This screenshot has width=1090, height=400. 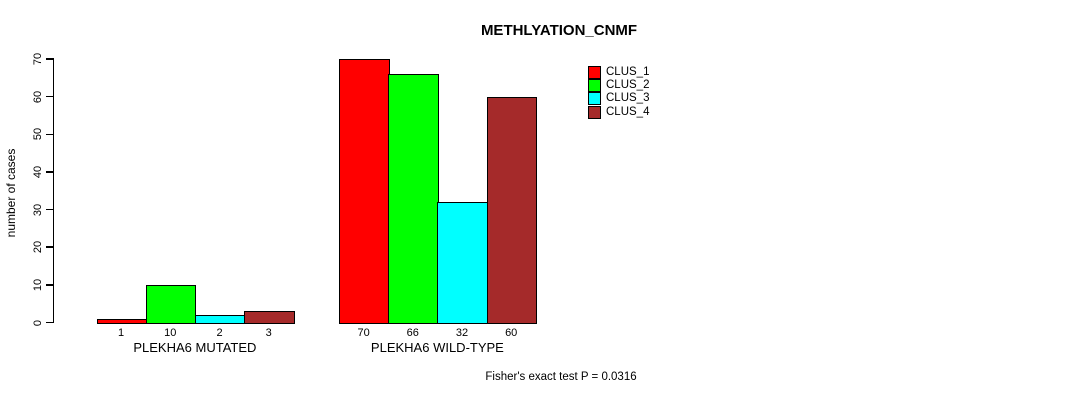 I want to click on y-axis-tick-label: 20, so click(x=38, y=247).